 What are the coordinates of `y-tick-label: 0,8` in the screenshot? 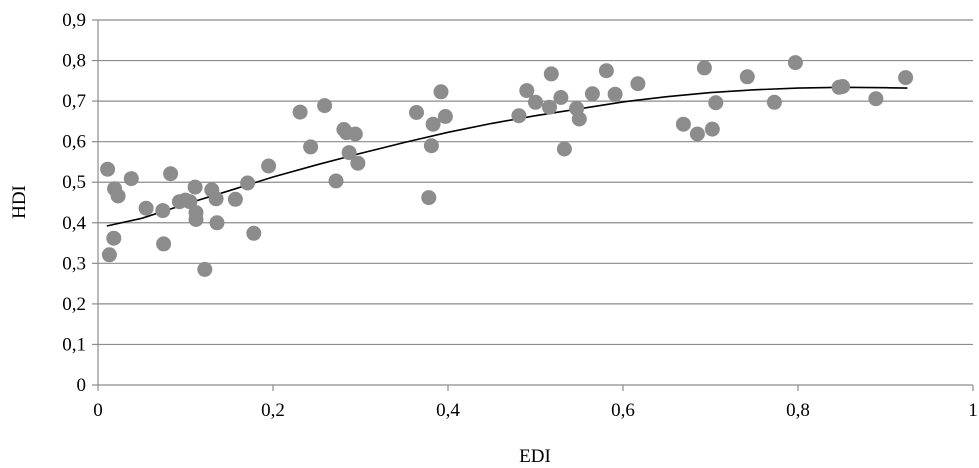 It's located at (74, 61).